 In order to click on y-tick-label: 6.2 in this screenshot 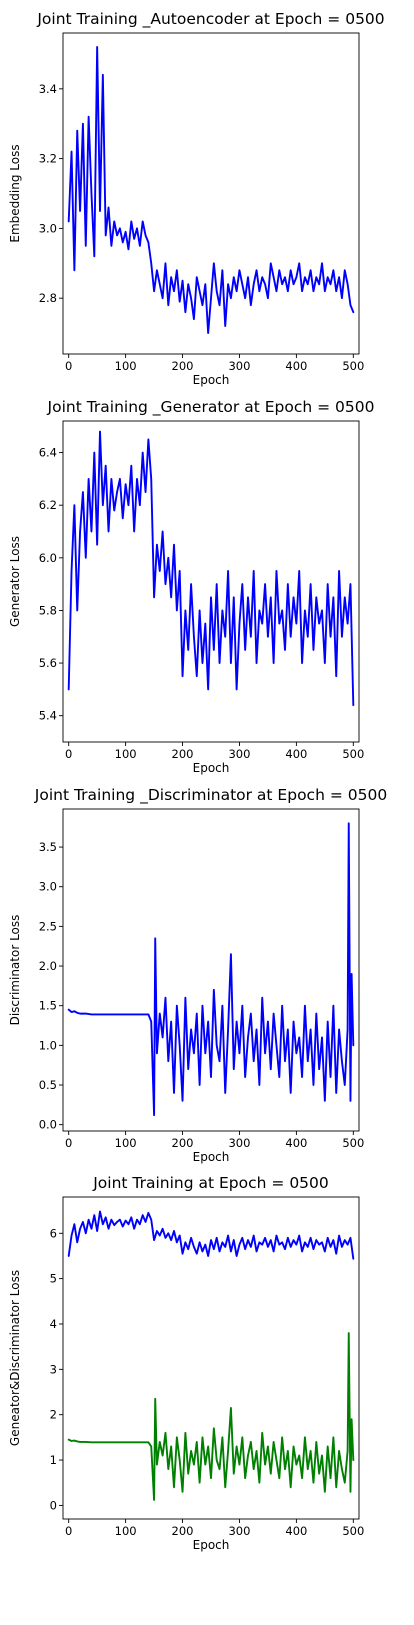, I will do `click(48, 505)`.